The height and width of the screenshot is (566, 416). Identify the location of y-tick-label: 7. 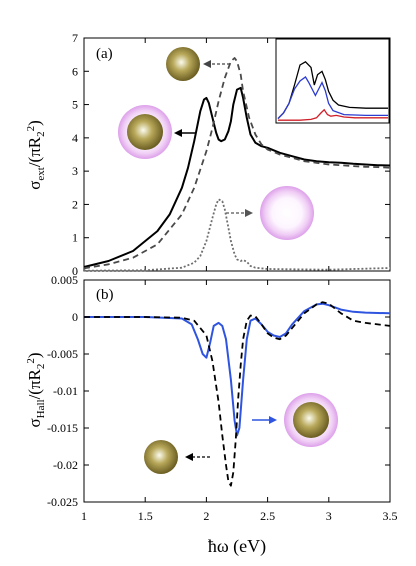
(75, 38).